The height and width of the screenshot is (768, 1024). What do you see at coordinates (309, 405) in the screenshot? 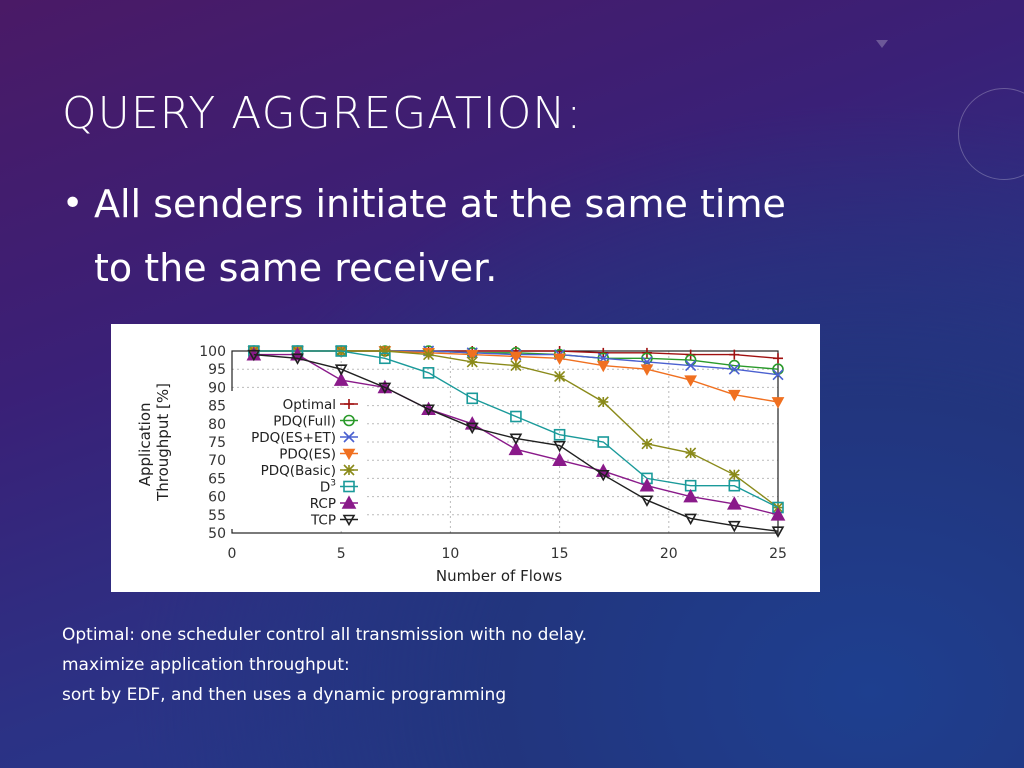
I see `legend-label: Optimal` at bounding box center [309, 405].